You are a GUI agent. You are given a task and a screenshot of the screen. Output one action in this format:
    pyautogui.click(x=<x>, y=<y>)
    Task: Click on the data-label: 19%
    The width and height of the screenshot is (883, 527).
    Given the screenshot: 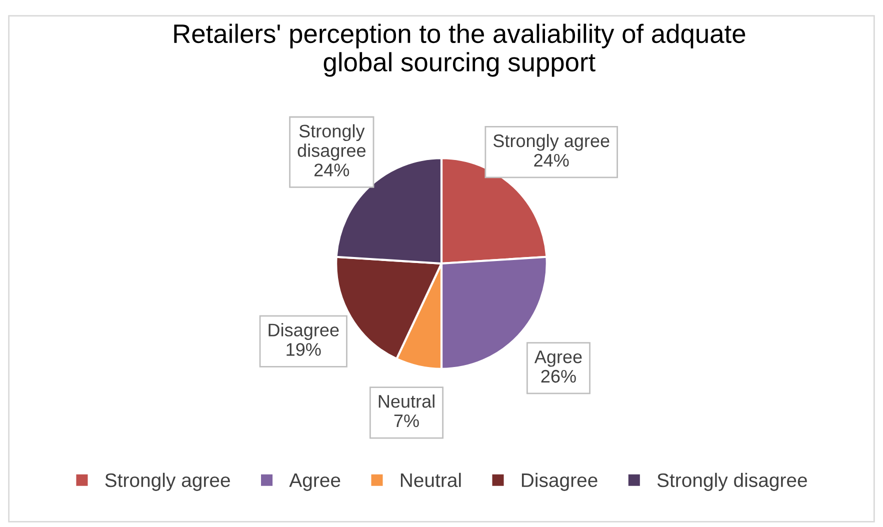 What is the action you would take?
    pyautogui.click(x=303, y=349)
    